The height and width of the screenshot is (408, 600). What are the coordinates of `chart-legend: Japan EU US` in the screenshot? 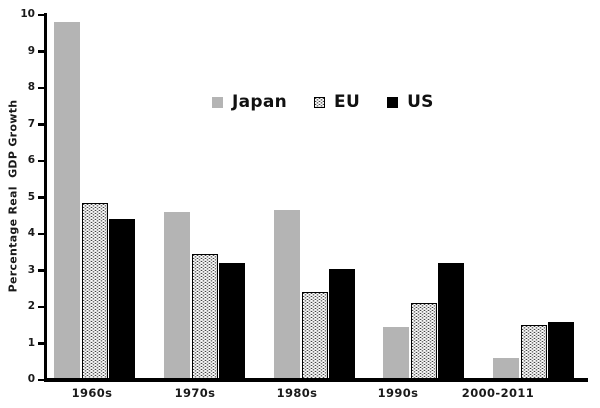 It's located at (323, 102).